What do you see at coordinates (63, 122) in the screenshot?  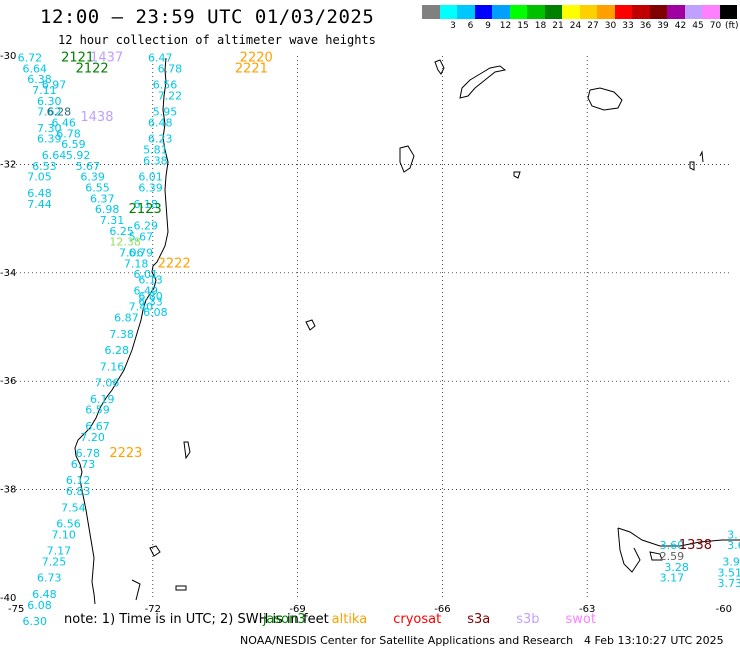 I see `wave-height-label: 6.46` at bounding box center [63, 122].